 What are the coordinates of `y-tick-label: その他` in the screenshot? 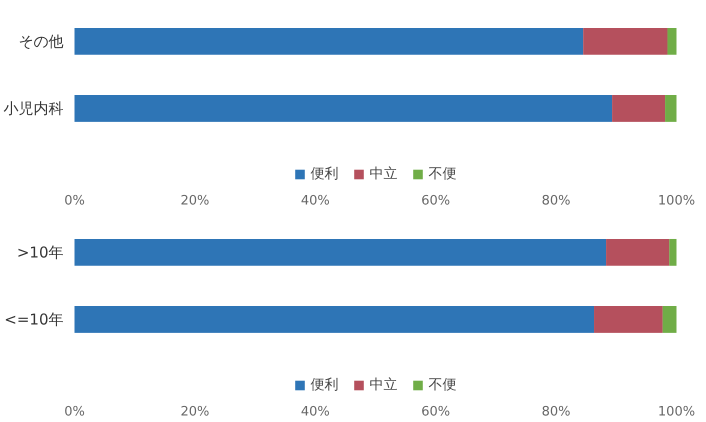 It's located at (41, 41).